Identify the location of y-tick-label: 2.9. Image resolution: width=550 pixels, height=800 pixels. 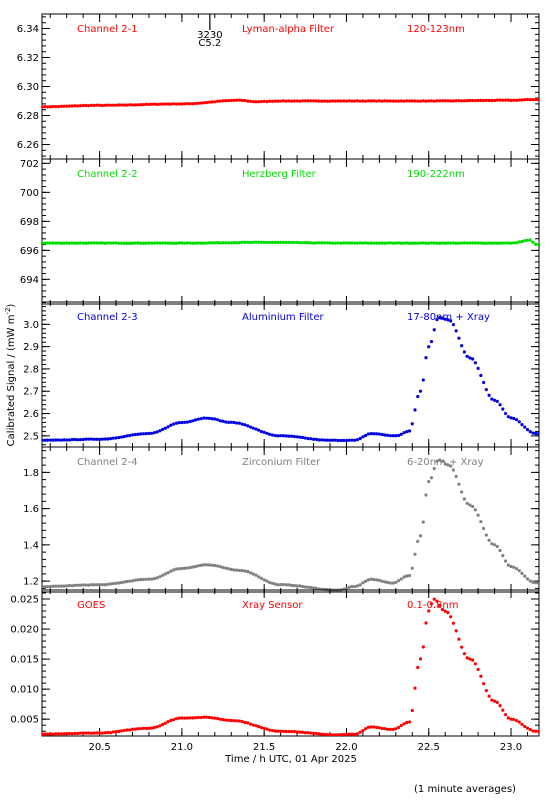
(31, 347).